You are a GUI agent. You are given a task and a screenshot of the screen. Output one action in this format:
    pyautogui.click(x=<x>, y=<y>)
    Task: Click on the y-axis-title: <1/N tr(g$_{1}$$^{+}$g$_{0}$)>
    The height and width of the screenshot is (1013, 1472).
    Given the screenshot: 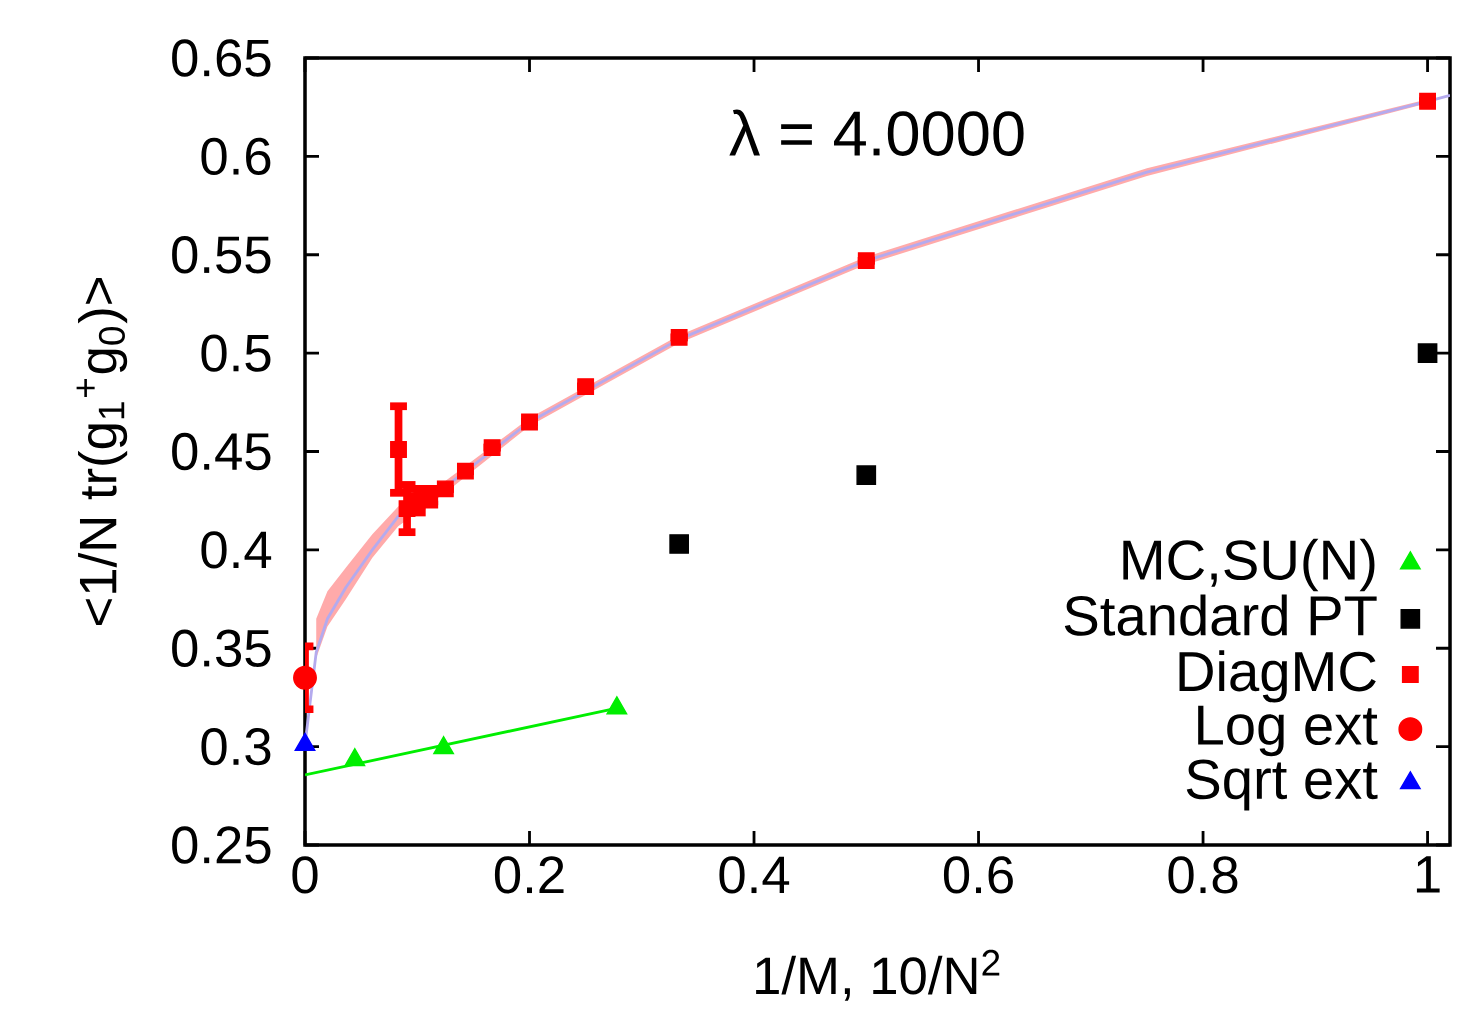 What is the action you would take?
    pyautogui.click(x=102, y=451)
    